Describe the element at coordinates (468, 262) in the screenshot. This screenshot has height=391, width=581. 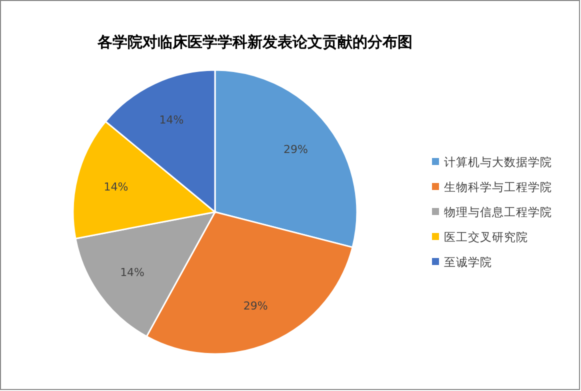
I see `legend-label: 至诚学院` at that location.